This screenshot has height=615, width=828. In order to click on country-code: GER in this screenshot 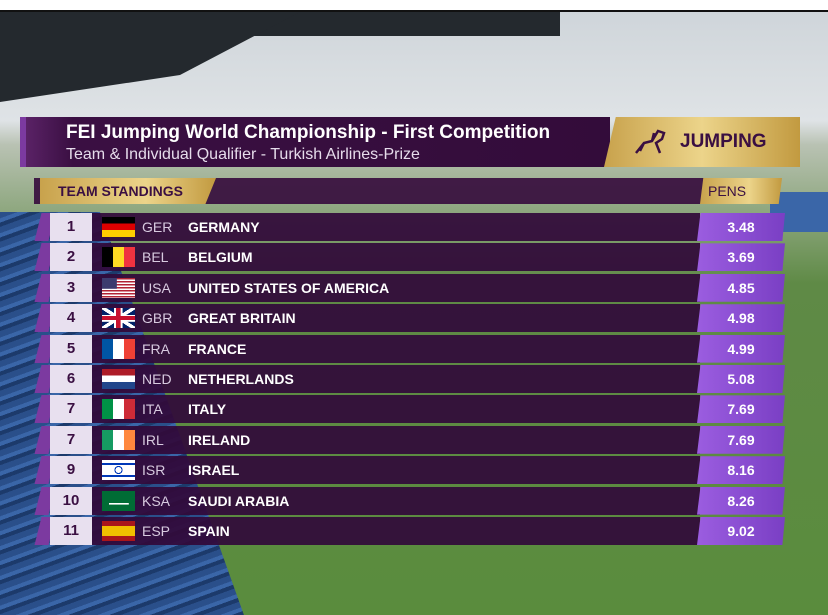, I will do `click(157, 227)`.